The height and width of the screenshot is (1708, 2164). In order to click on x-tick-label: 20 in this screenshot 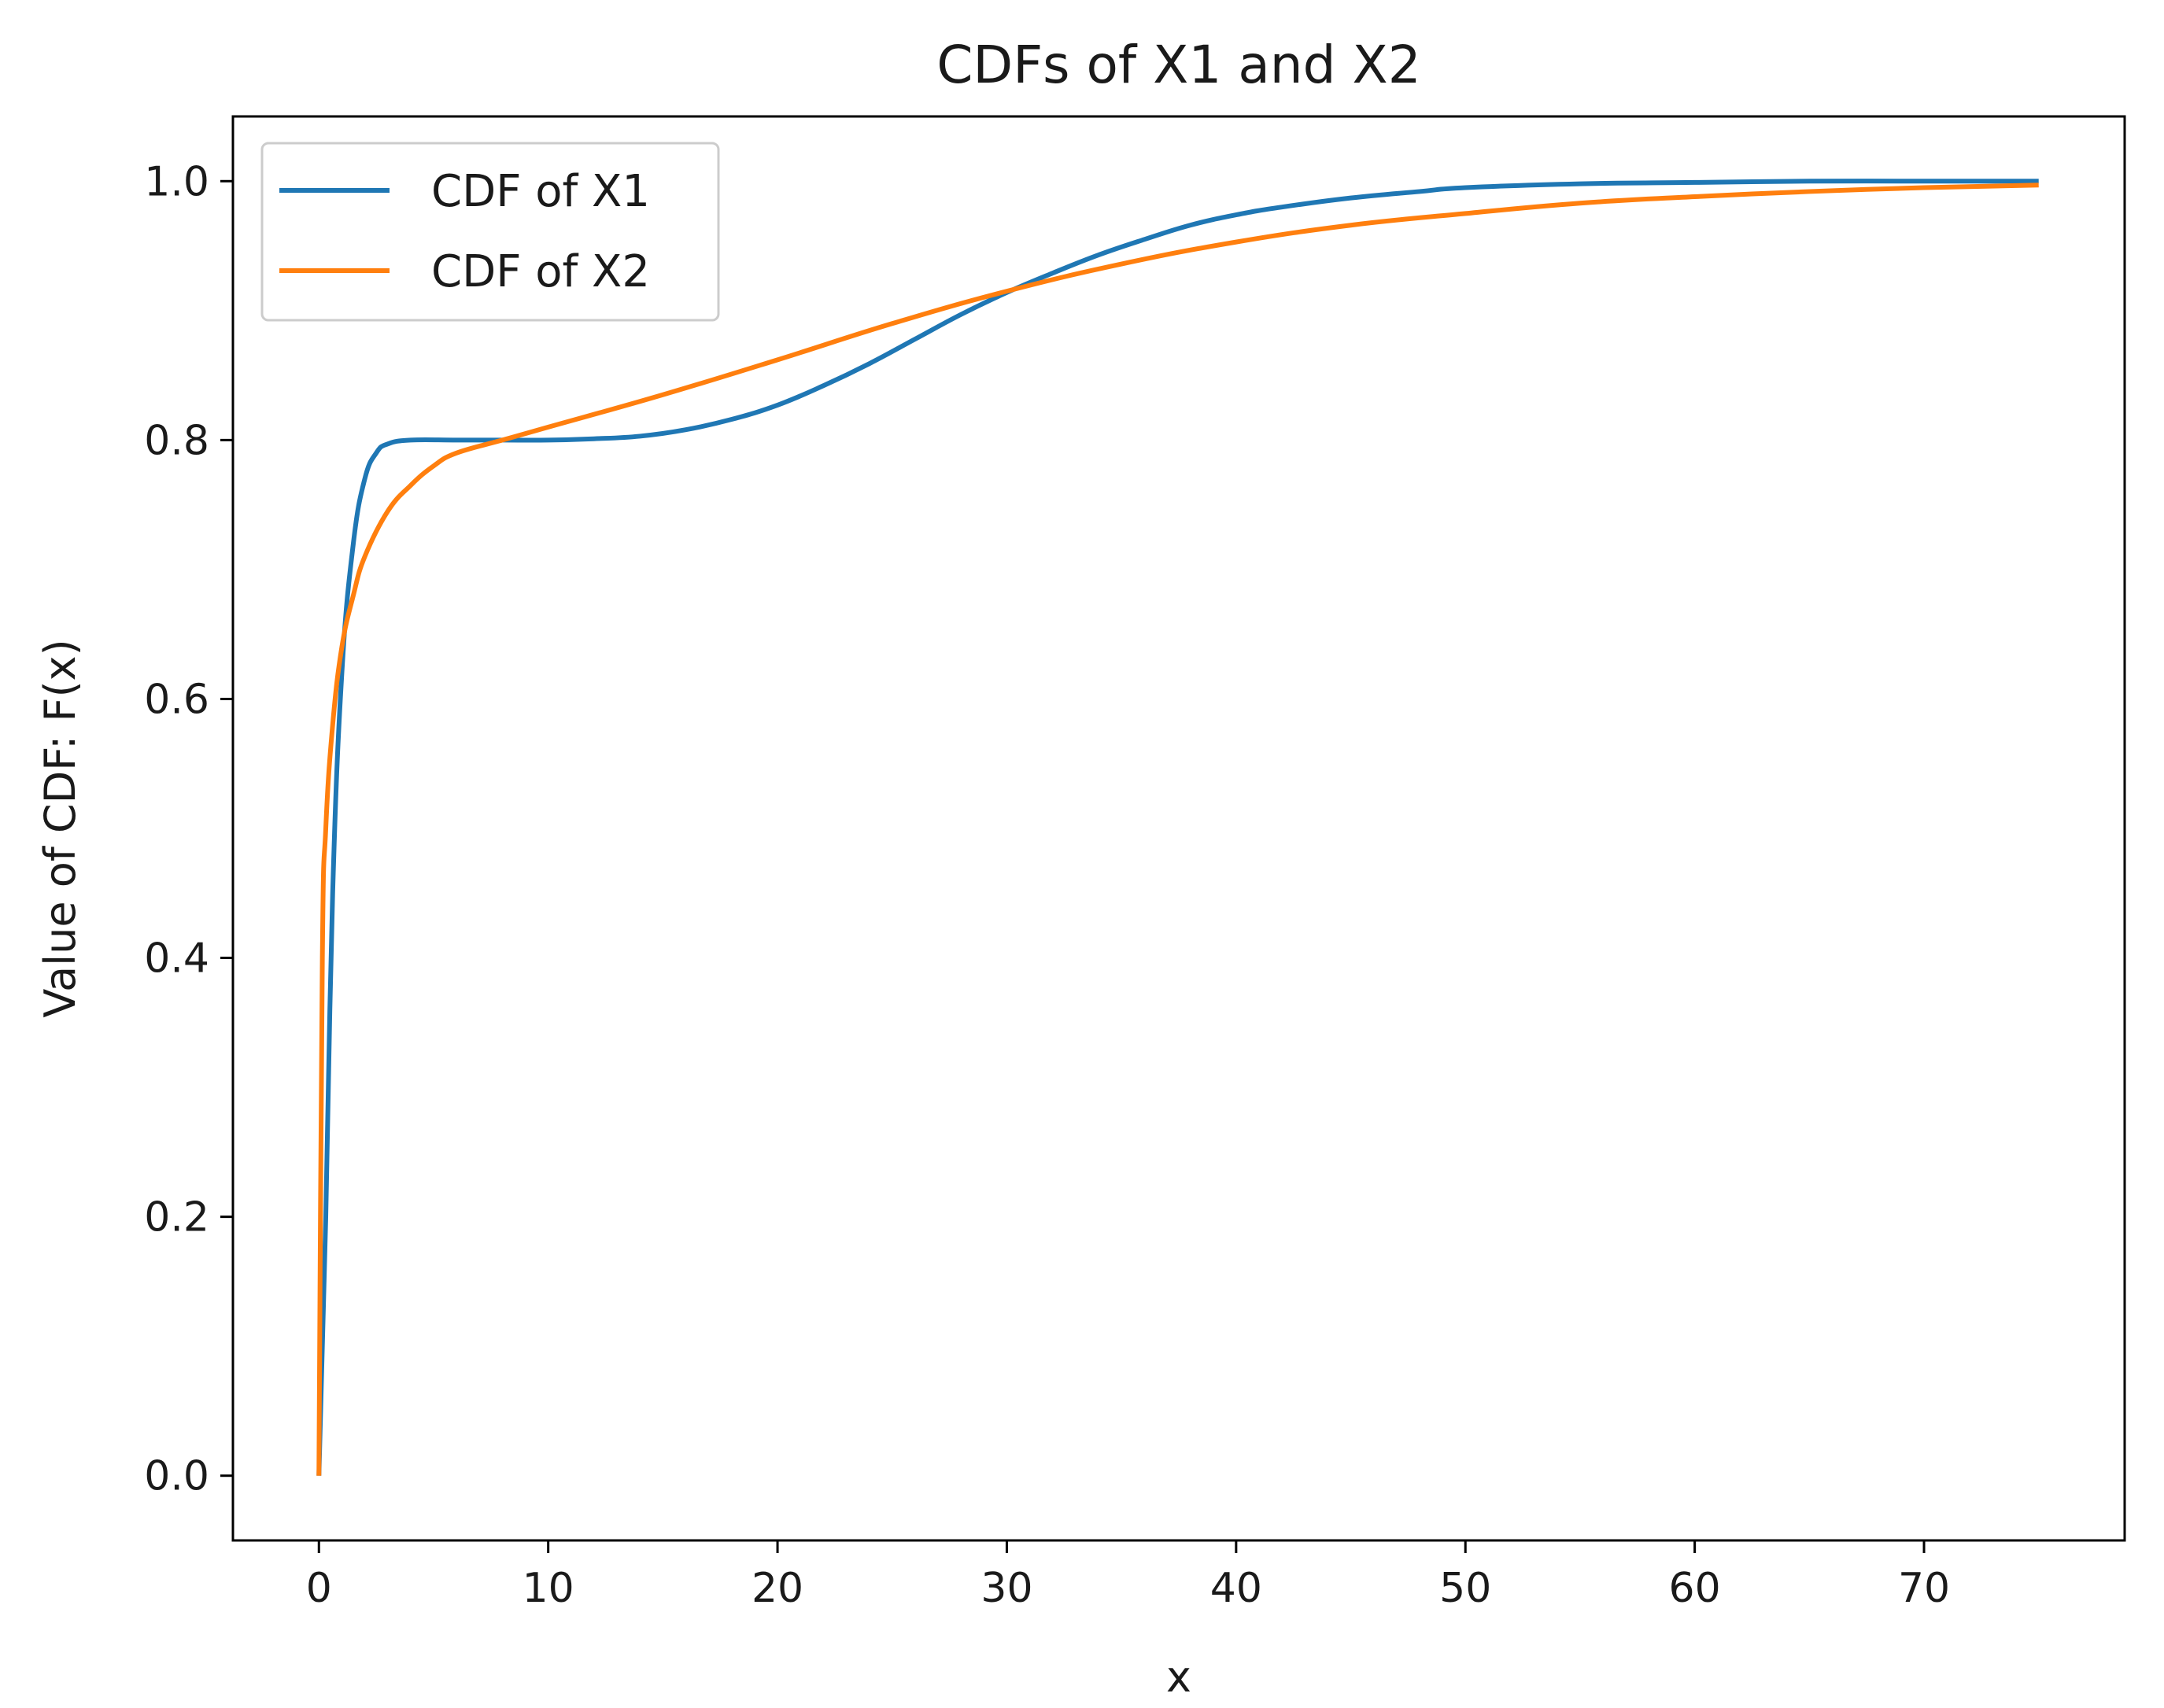, I will do `click(777, 1588)`.